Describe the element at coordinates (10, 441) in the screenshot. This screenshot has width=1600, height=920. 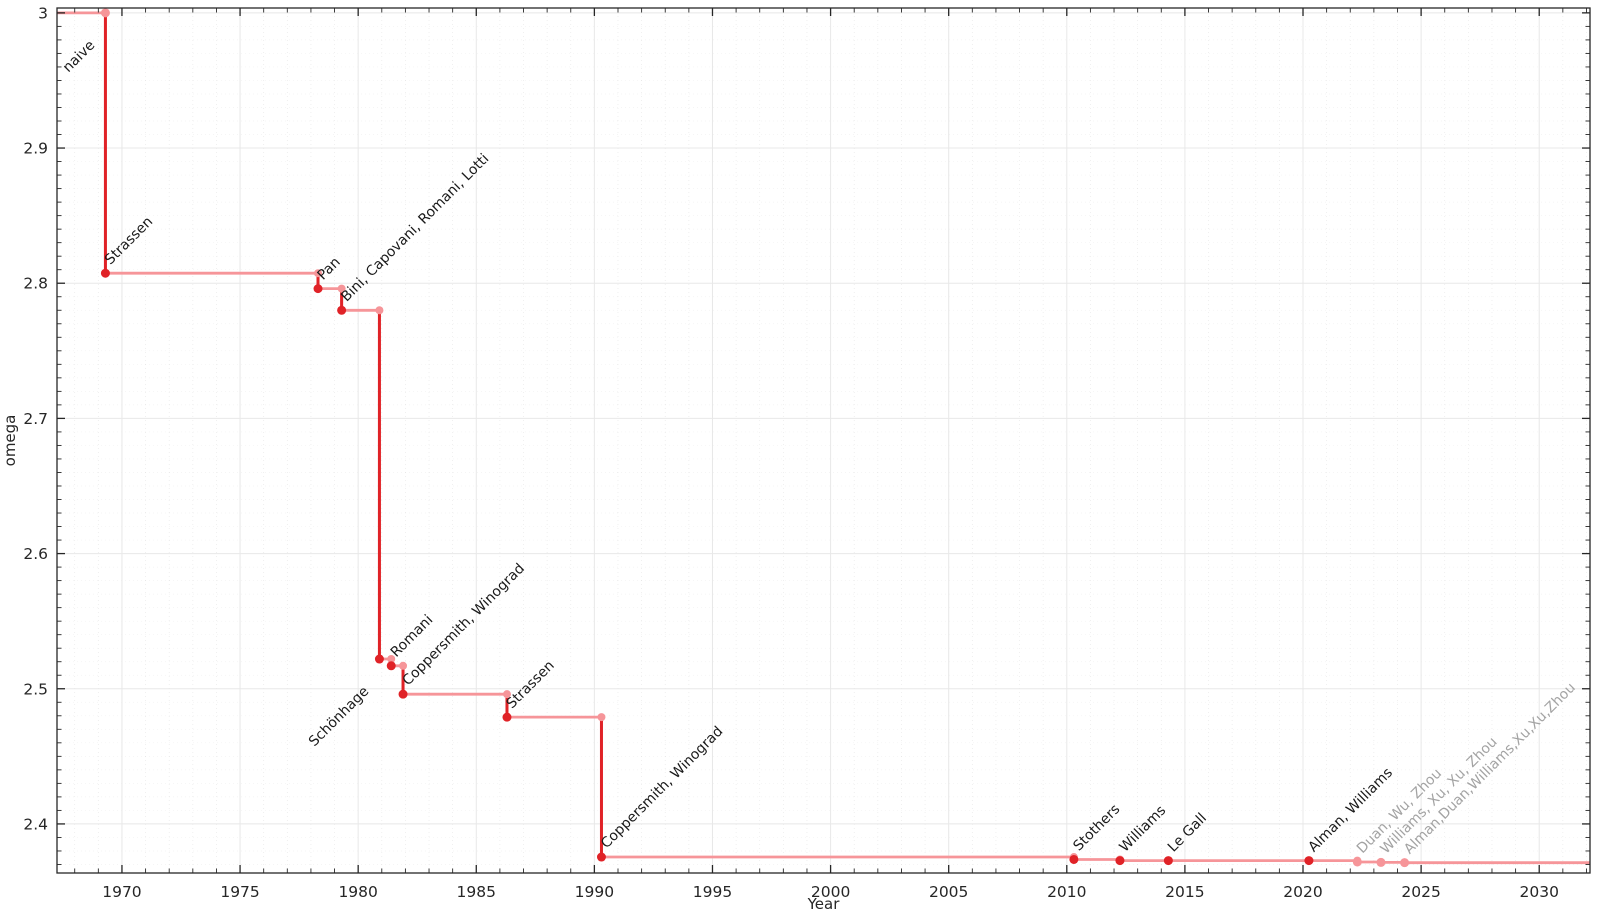
I see `y-axis-title: omega` at that location.